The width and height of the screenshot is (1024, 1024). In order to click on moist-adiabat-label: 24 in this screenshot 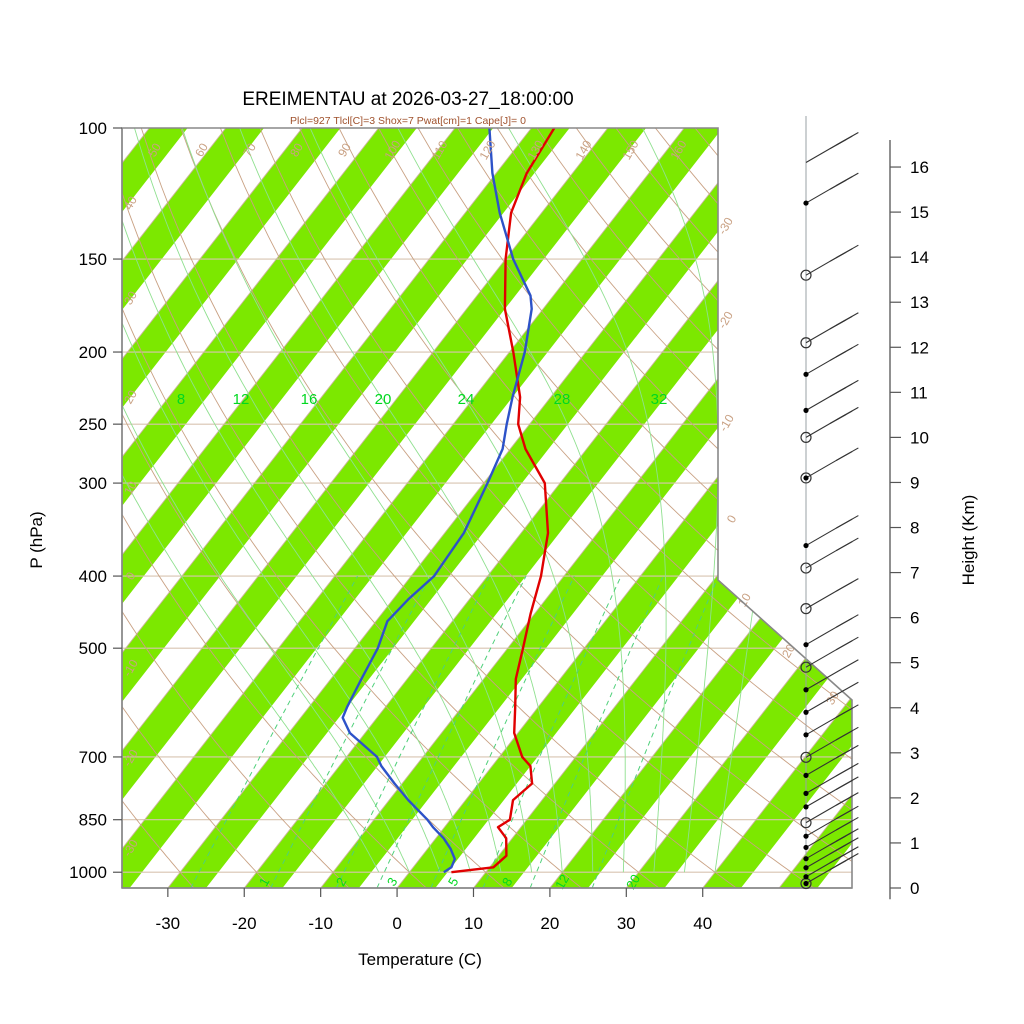, I will do `click(466, 399)`.